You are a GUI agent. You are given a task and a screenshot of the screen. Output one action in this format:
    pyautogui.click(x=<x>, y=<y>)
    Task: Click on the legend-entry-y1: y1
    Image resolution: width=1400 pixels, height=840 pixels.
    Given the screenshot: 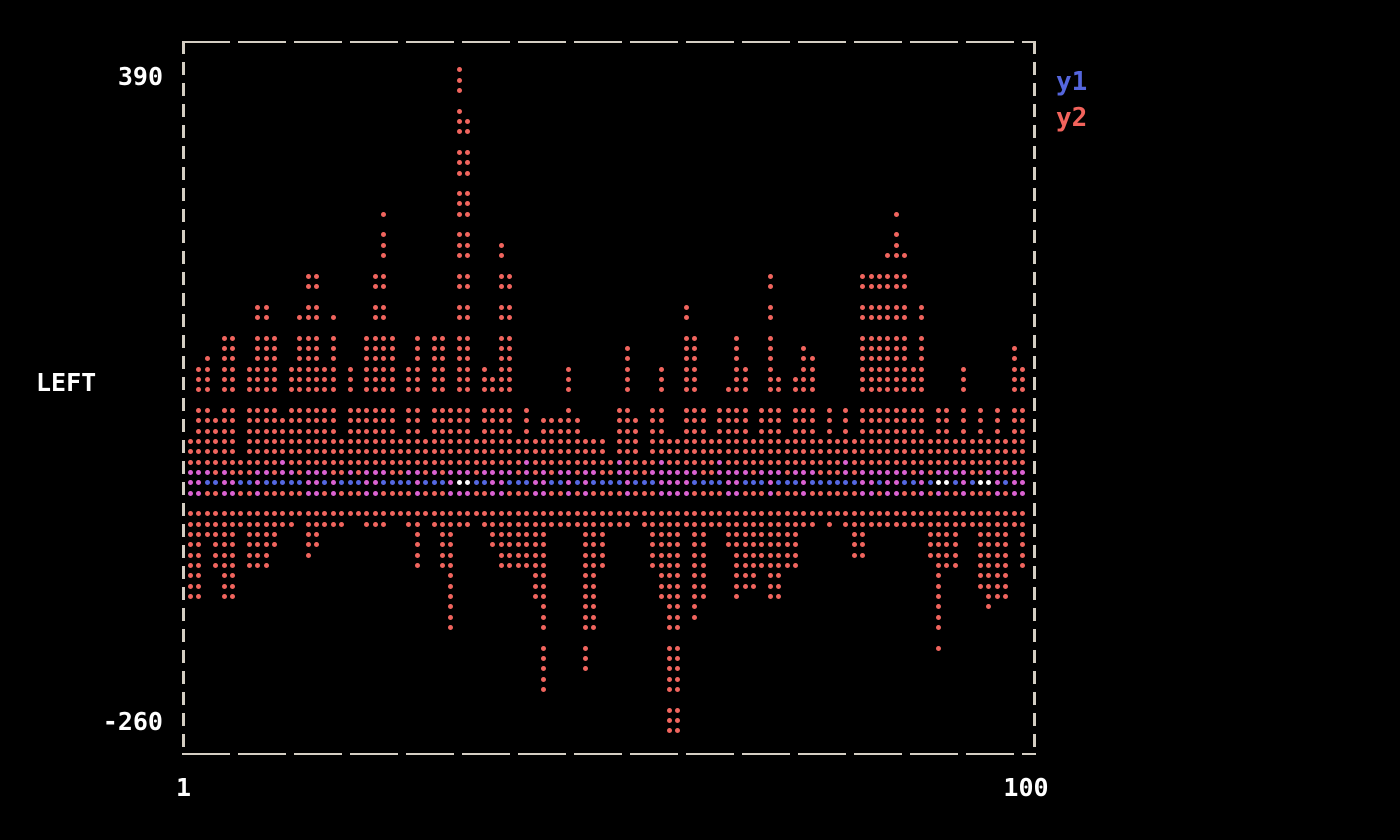 What is the action you would take?
    pyautogui.click(x=1072, y=82)
    